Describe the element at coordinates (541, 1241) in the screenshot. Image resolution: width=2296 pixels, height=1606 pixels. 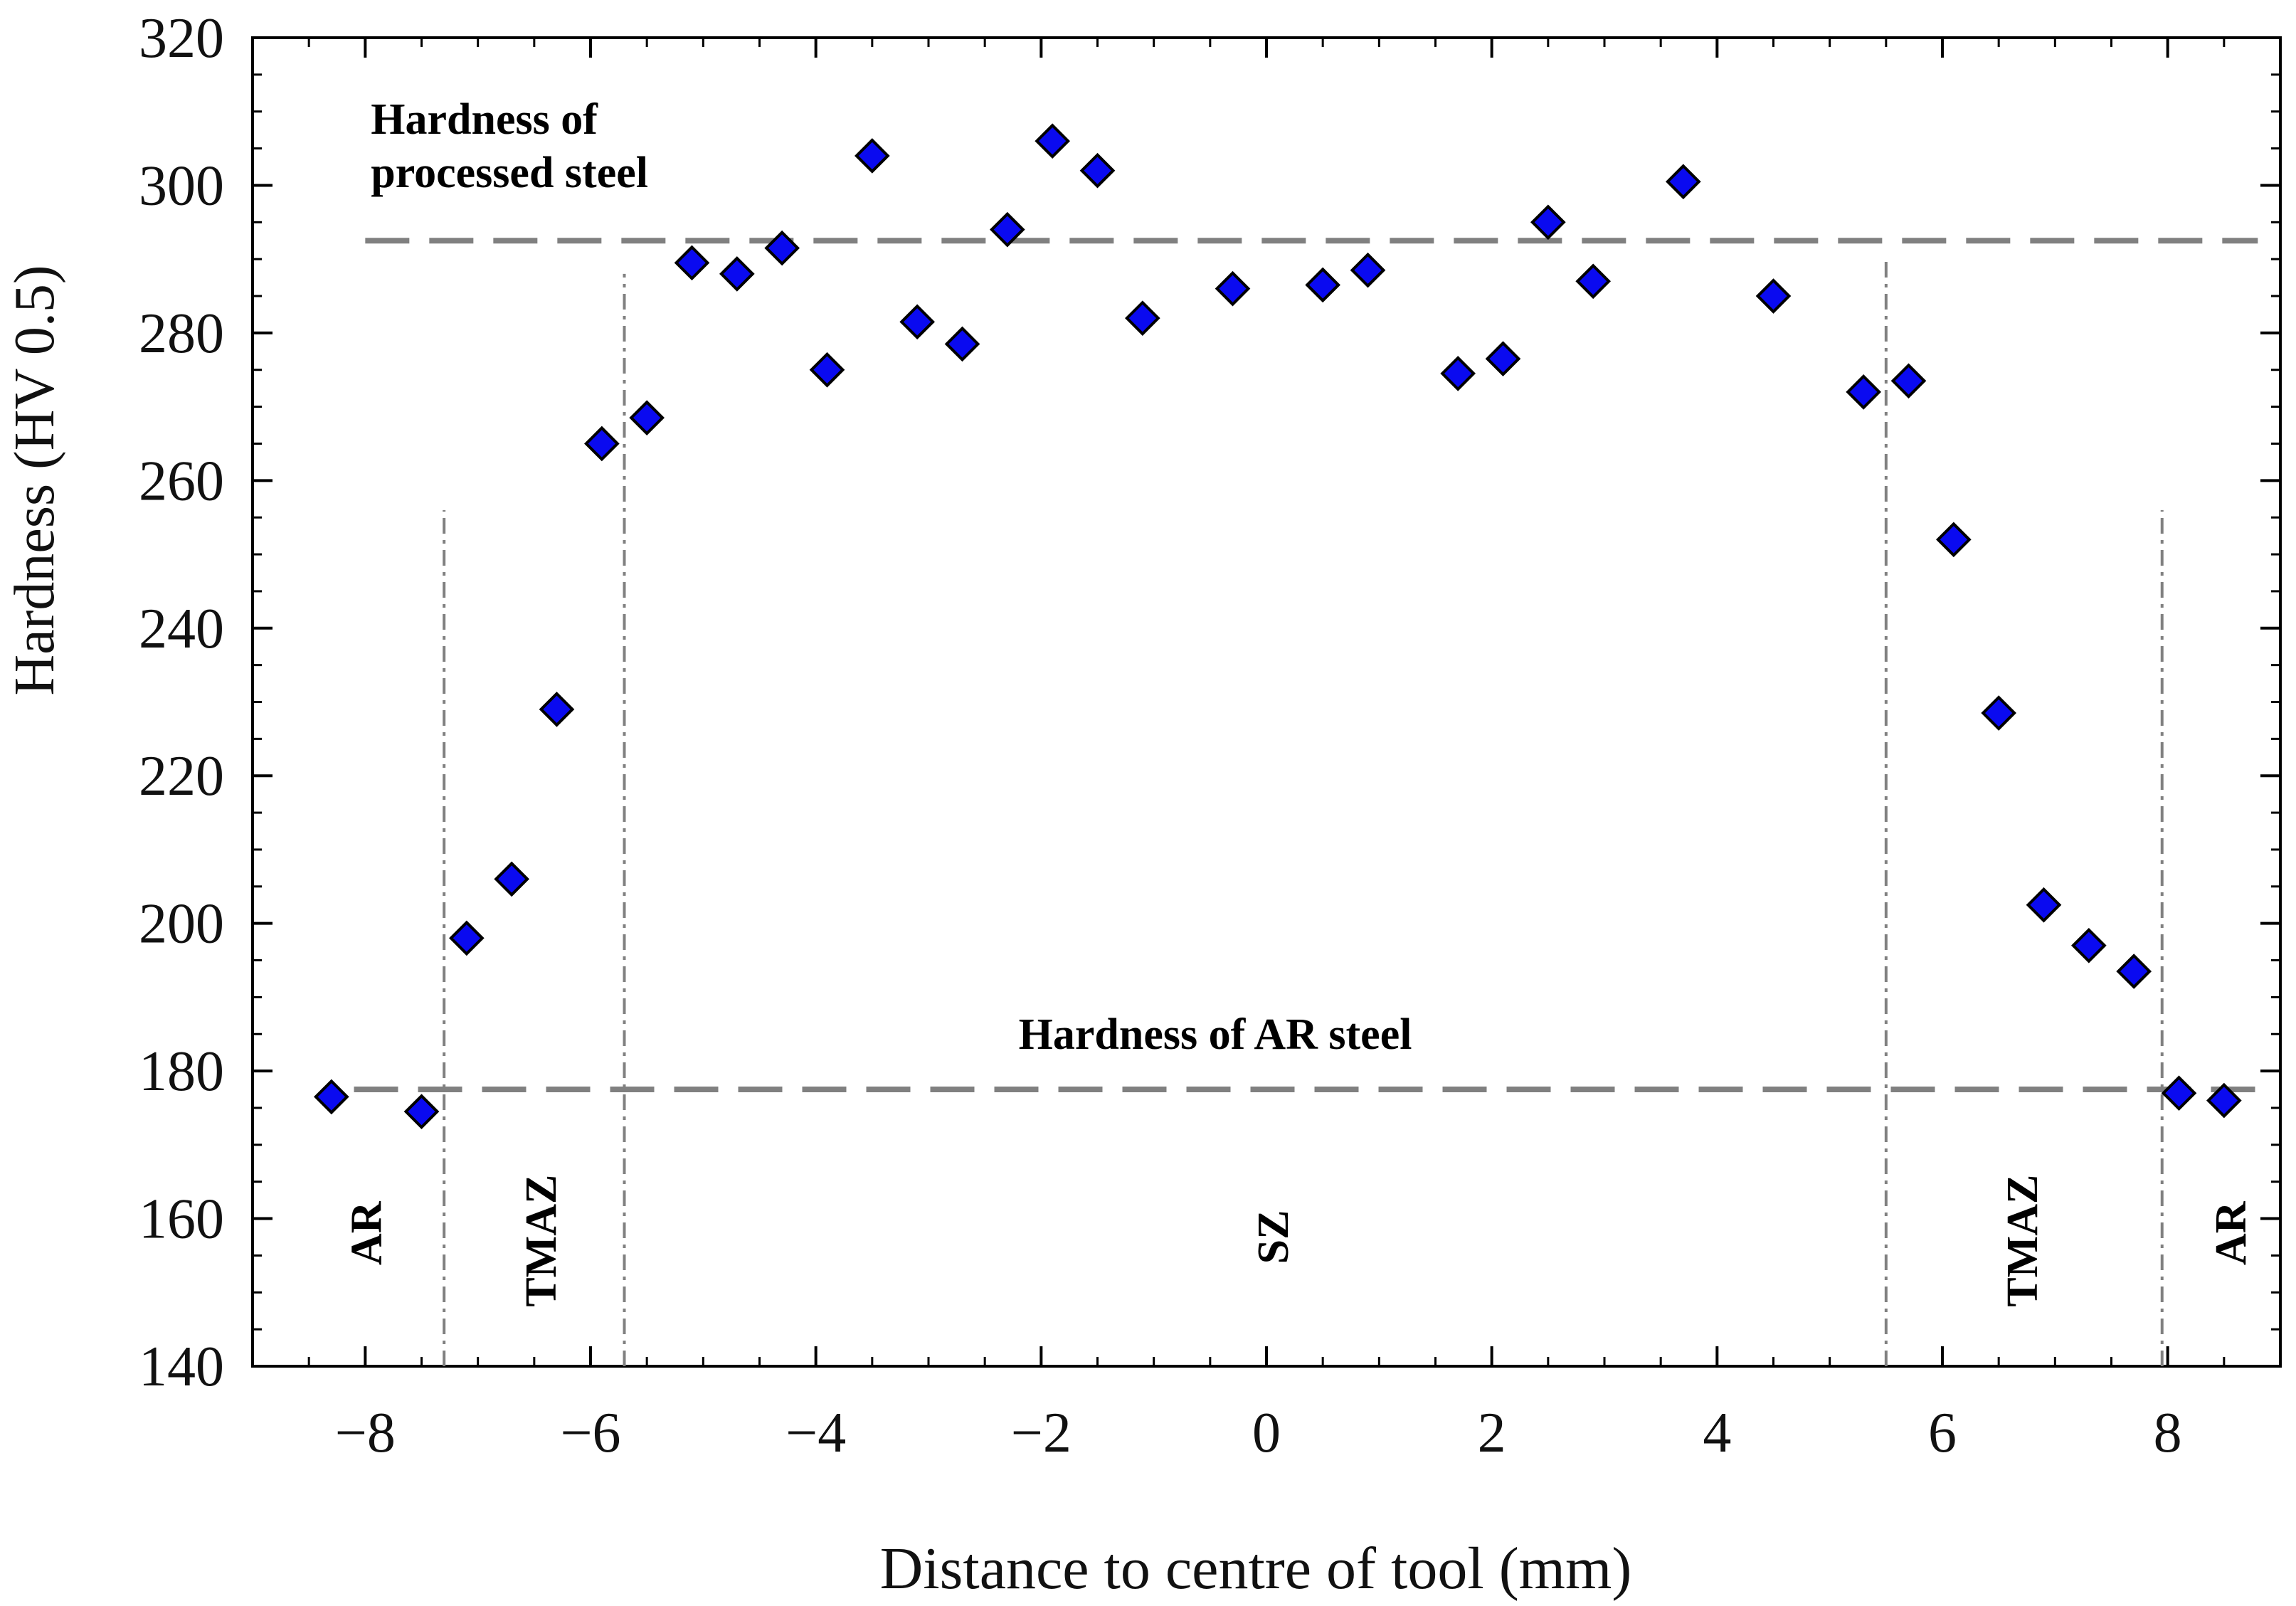
I see `zone-tmaz-left: TMAZ` at that location.